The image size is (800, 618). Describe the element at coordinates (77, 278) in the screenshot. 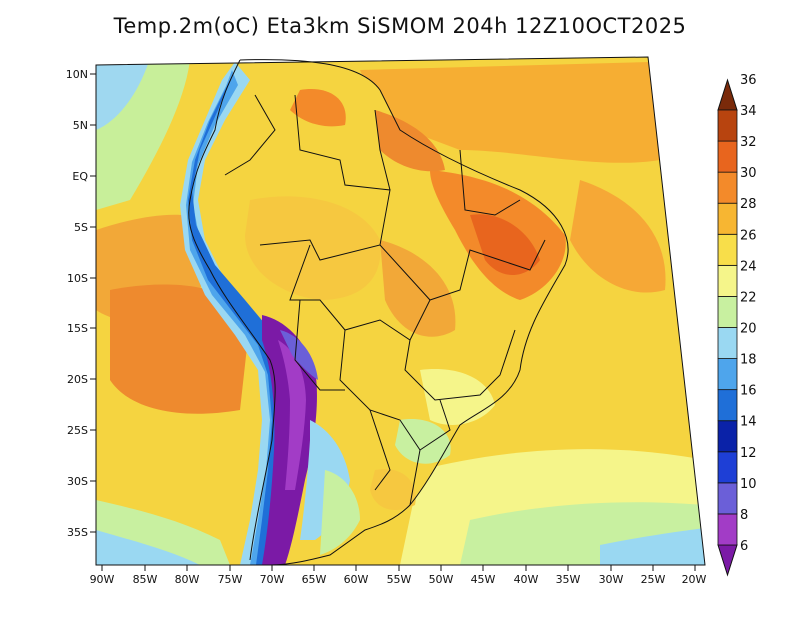

I see `lat-label-10s: 10S` at that location.